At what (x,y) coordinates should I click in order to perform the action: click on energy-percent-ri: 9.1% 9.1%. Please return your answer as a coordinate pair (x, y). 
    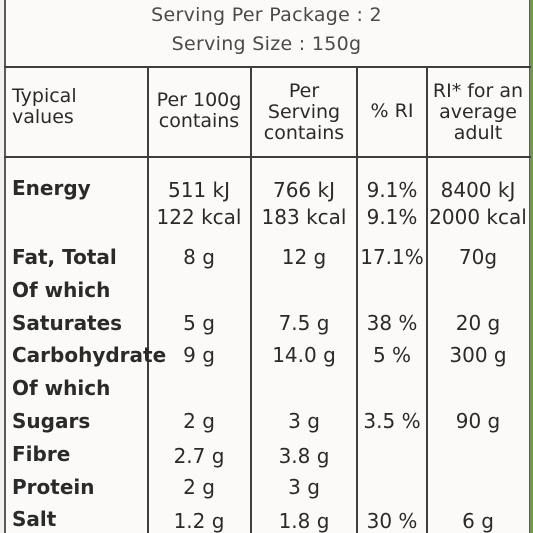
    Looking at the image, I should click on (392, 203).